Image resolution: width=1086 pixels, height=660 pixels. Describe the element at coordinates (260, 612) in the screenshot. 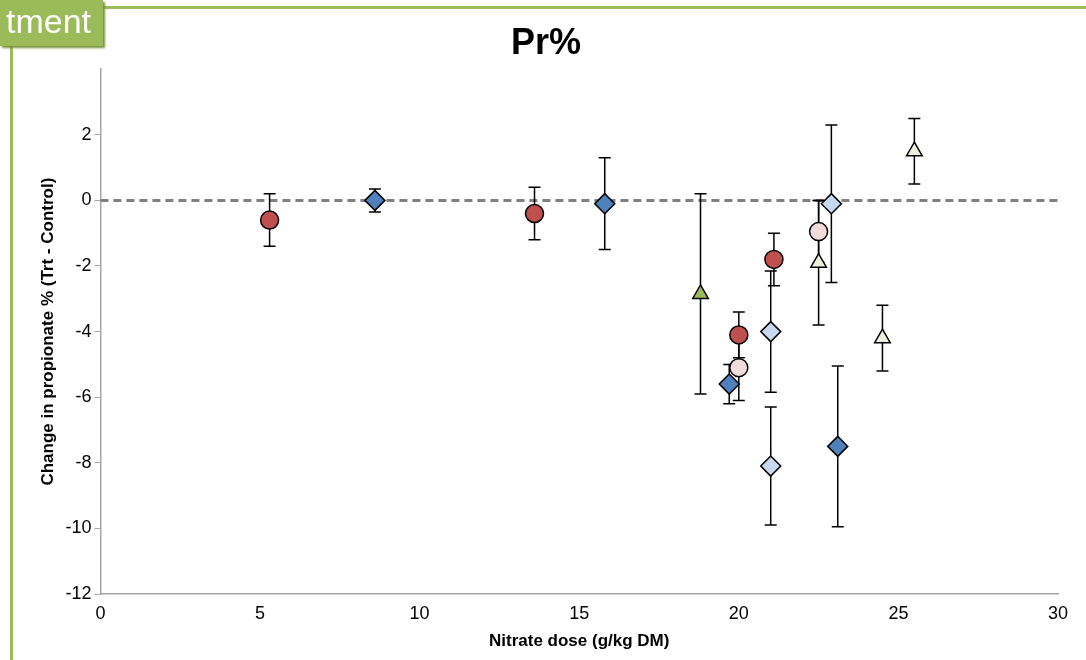

I see `x-tick-label: 5` at that location.